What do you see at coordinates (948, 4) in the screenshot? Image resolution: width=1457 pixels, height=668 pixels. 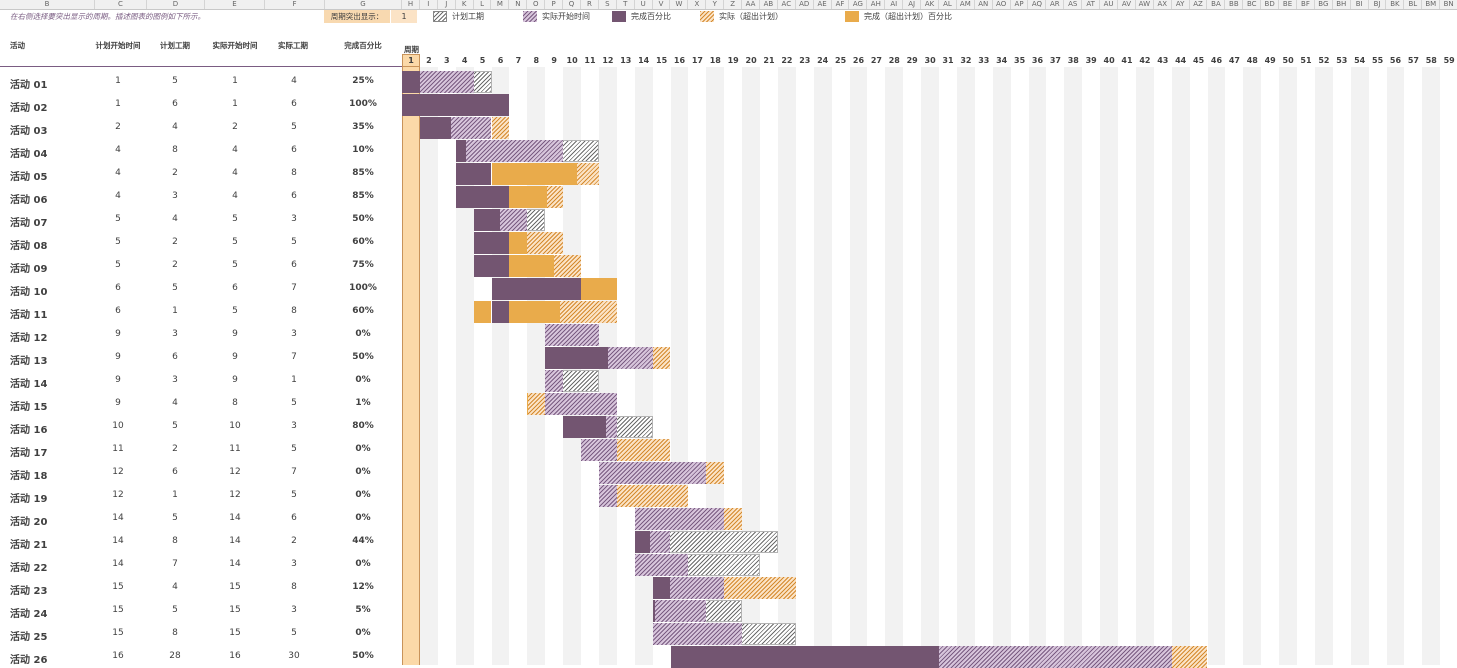 I see `column-header-AL: AL` at bounding box center [948, 4].